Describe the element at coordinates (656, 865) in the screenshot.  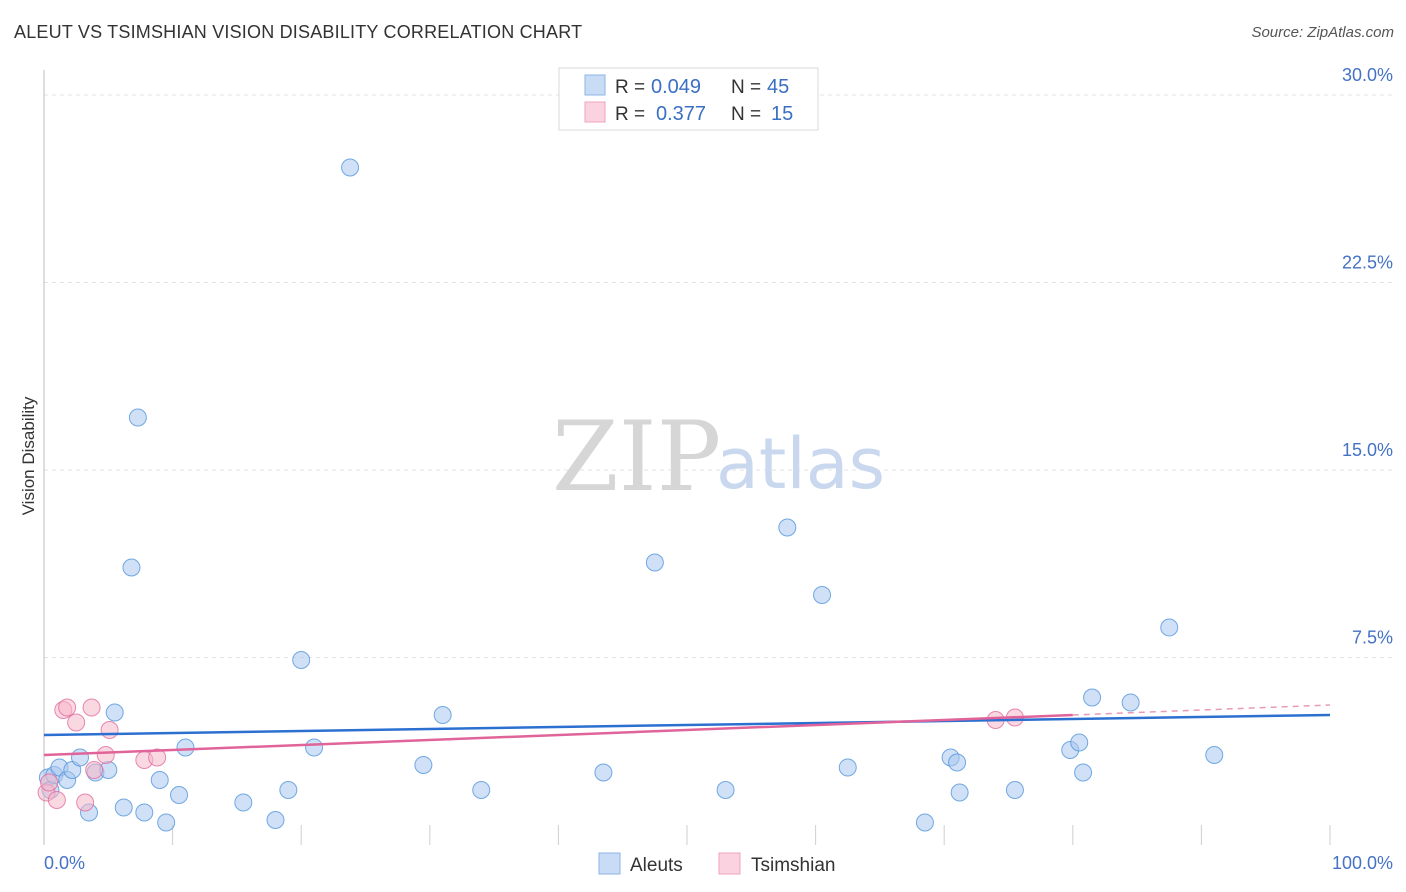
I see `legend-bottom-label-aleuts: Aleuts` at that location.